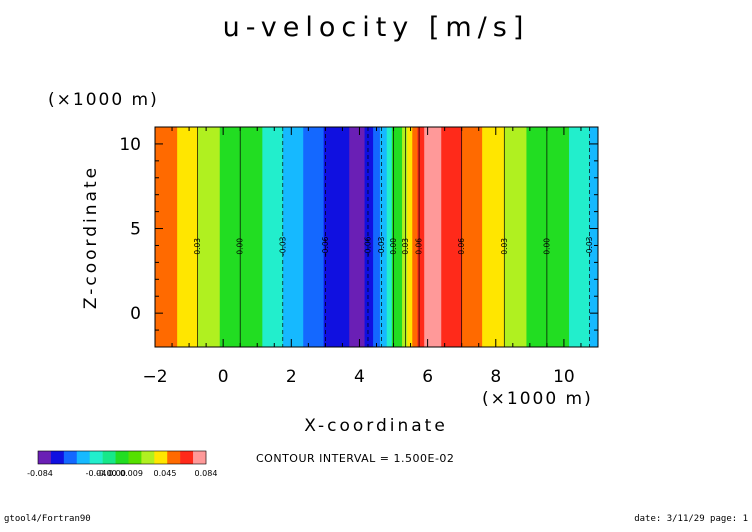  Describe the element at coordinates (291, 377) in the screenshot. I see `x-tick-label: 2` at that location.